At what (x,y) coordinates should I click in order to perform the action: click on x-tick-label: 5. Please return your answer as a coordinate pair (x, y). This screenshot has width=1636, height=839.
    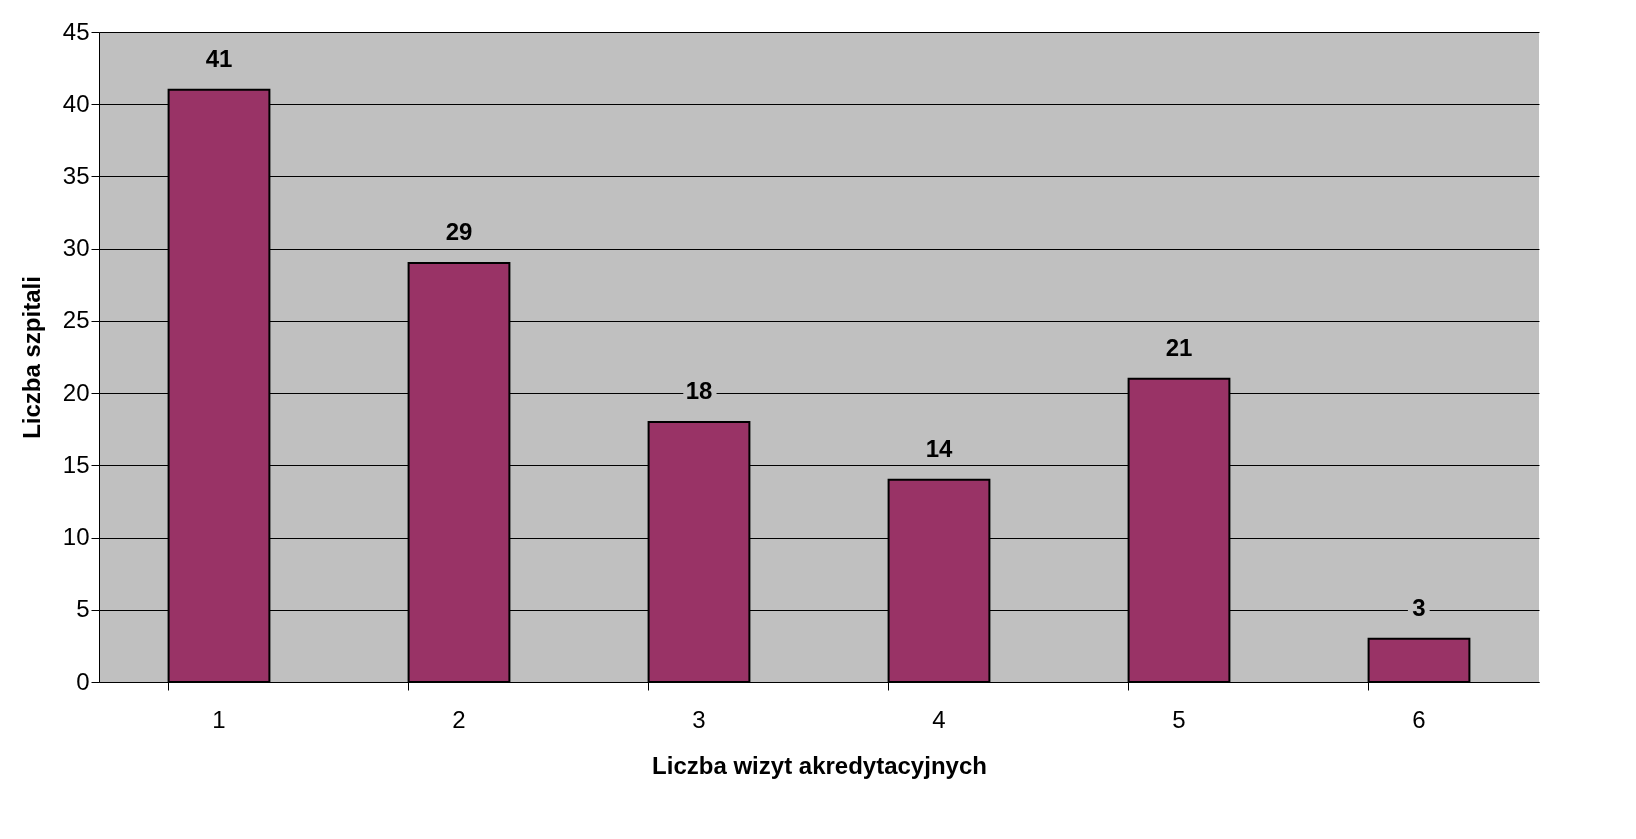
    Looking at the image, I should click on (1179, 719).